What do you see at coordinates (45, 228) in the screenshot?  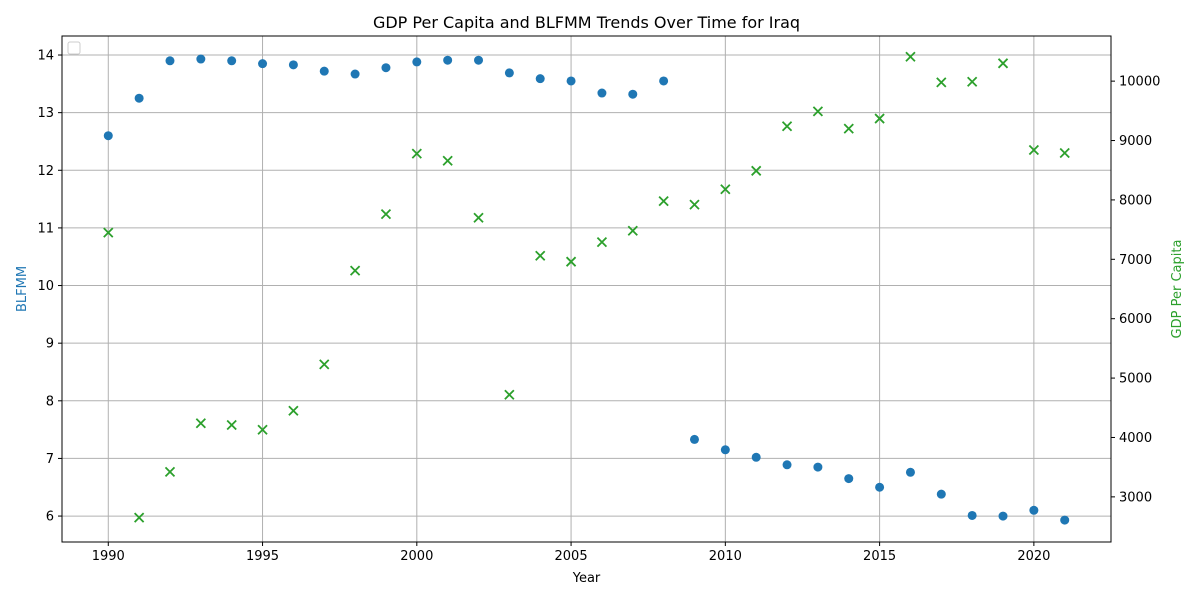 I see `y-tick-label-left: 11` at bounding box center [45, 228].